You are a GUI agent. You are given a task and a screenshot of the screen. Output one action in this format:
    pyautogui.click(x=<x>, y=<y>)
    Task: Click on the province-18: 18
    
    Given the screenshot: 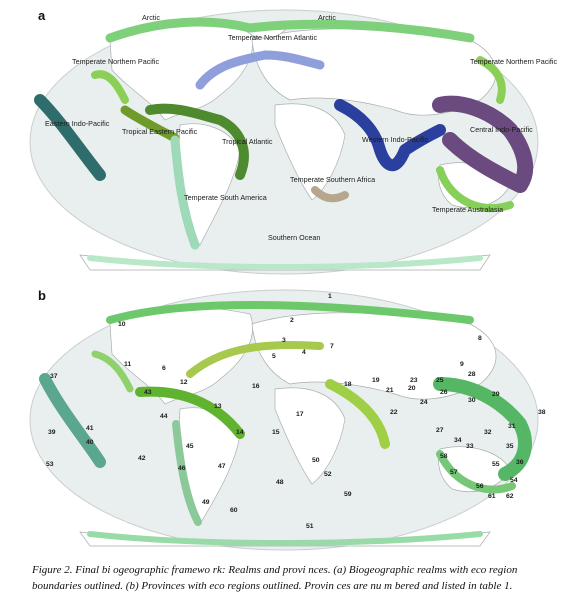 What is the action you would take?
    pyautogui.click(x=348, y=384)
    